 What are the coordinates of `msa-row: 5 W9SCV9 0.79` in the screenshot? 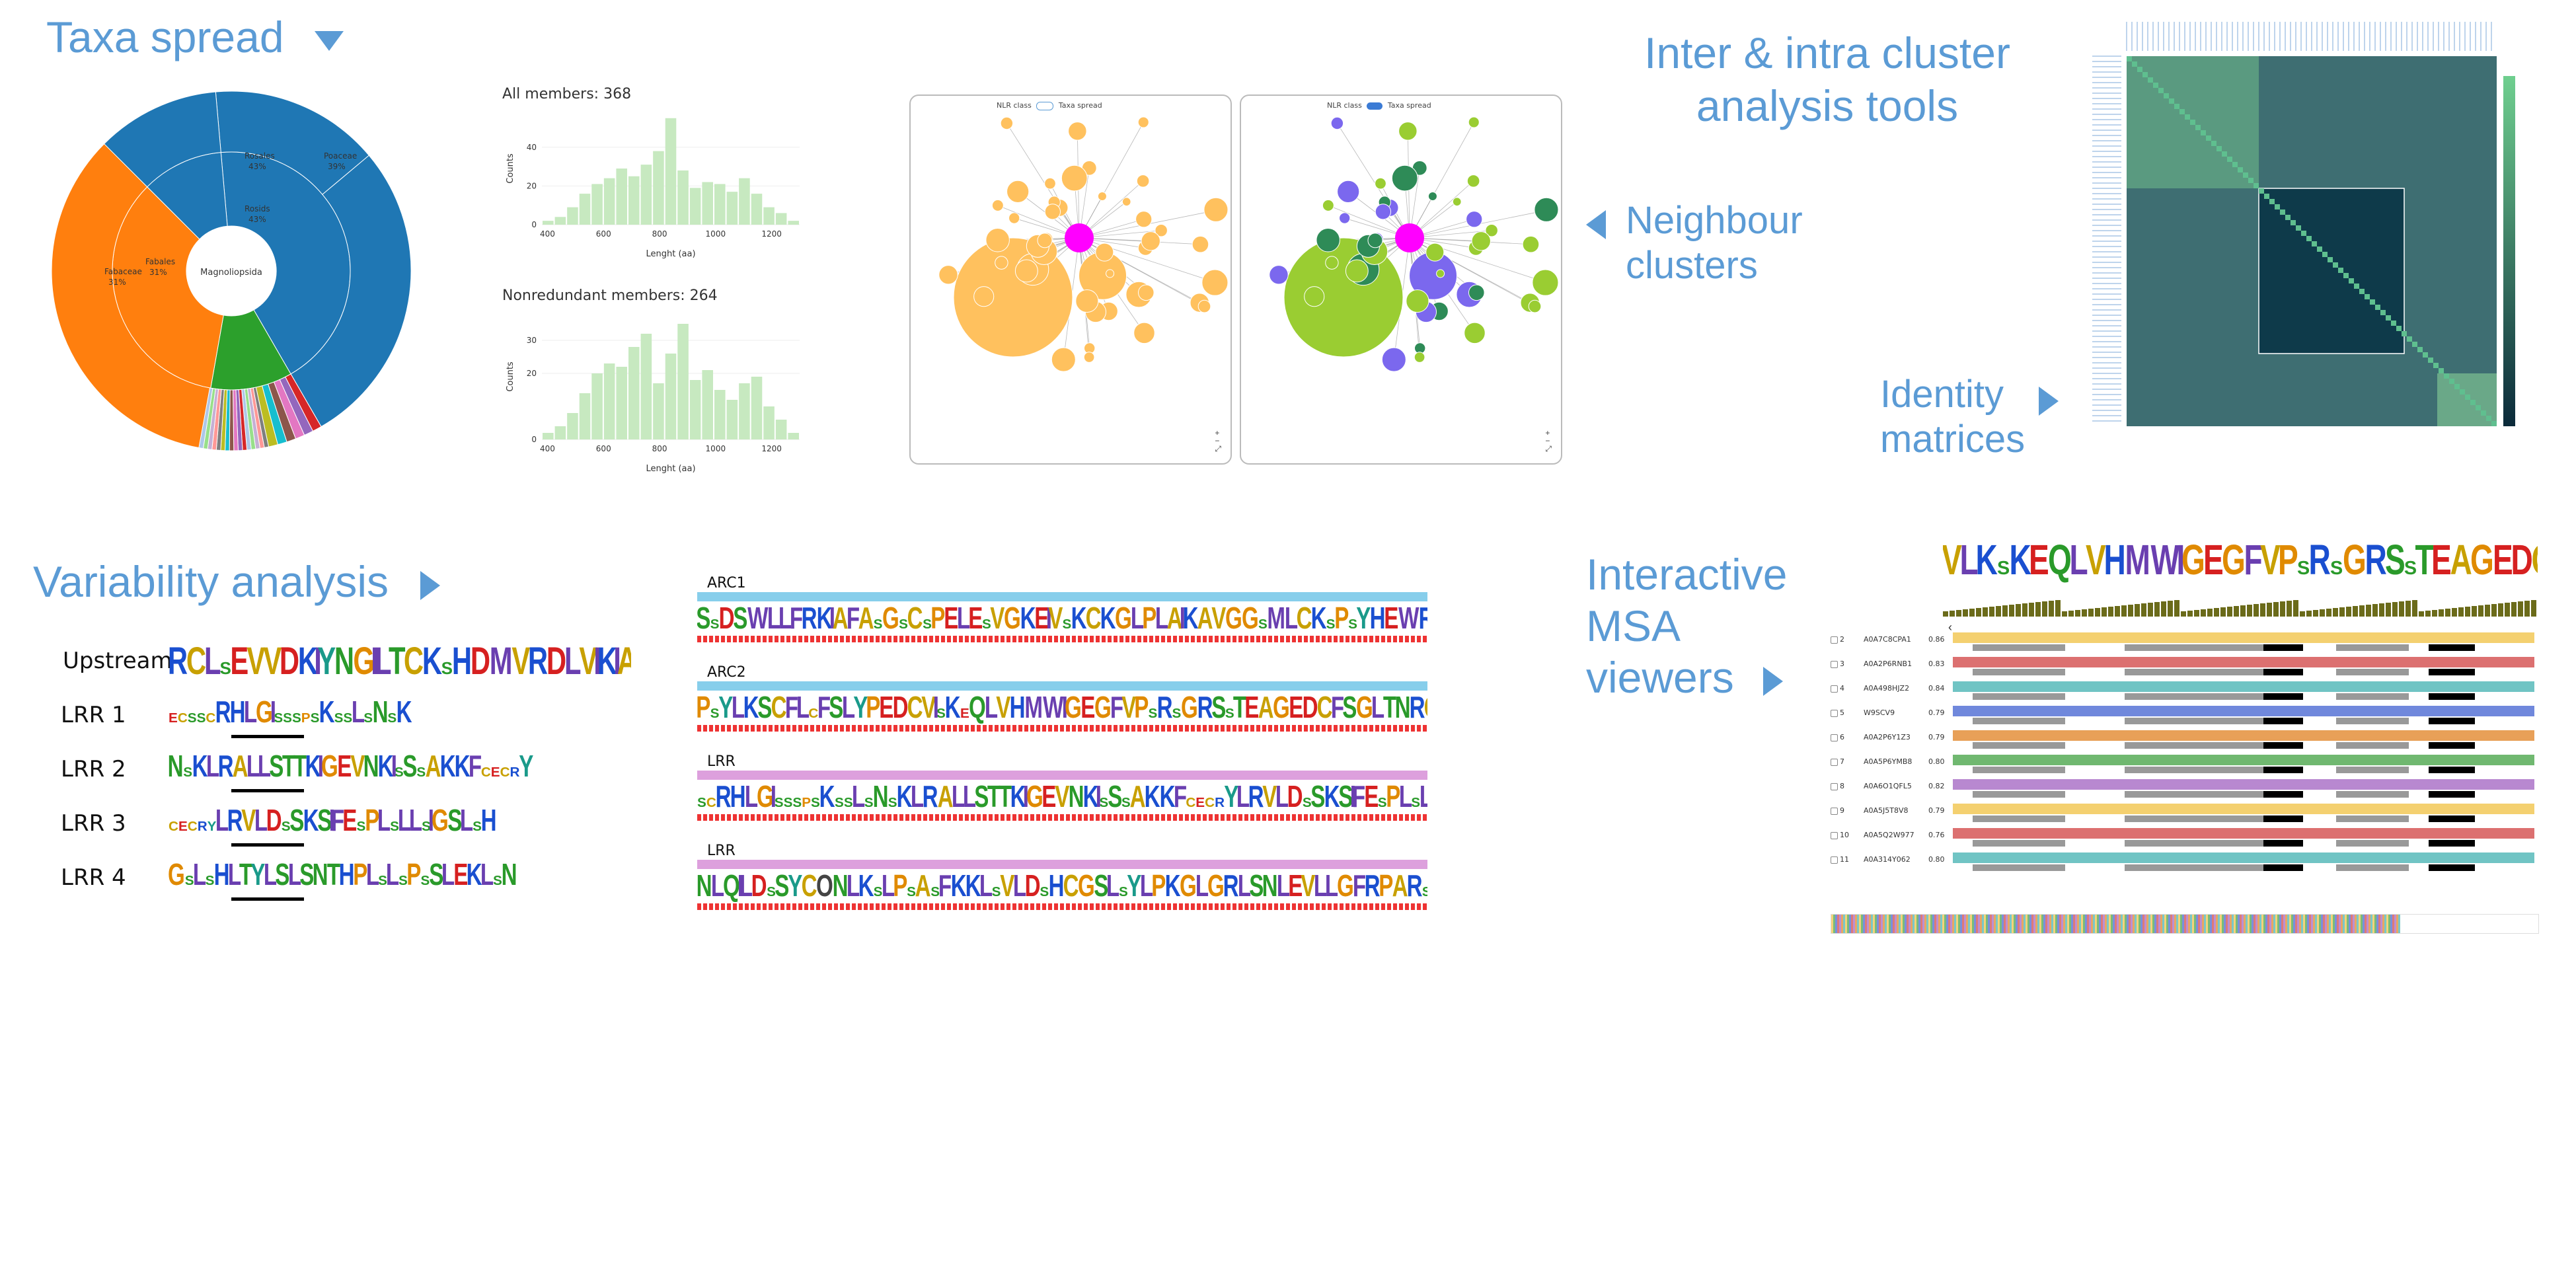 It's located at (2181, 715).